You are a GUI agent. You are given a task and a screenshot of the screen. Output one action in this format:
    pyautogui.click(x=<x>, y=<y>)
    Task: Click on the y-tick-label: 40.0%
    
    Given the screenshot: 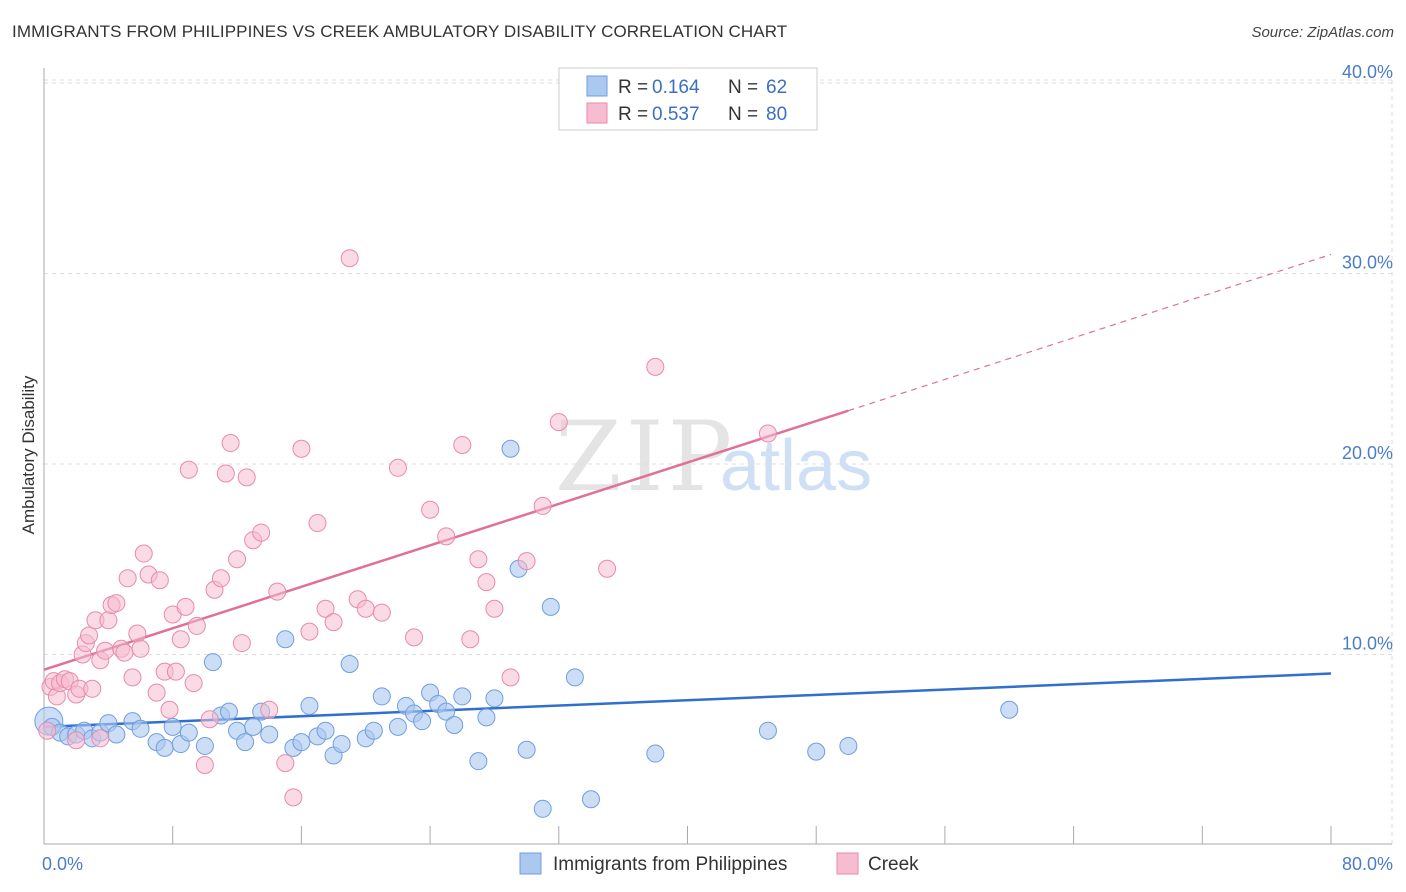 What is the action you would take?
    pyautogui.click(x=1367, y=72)
    